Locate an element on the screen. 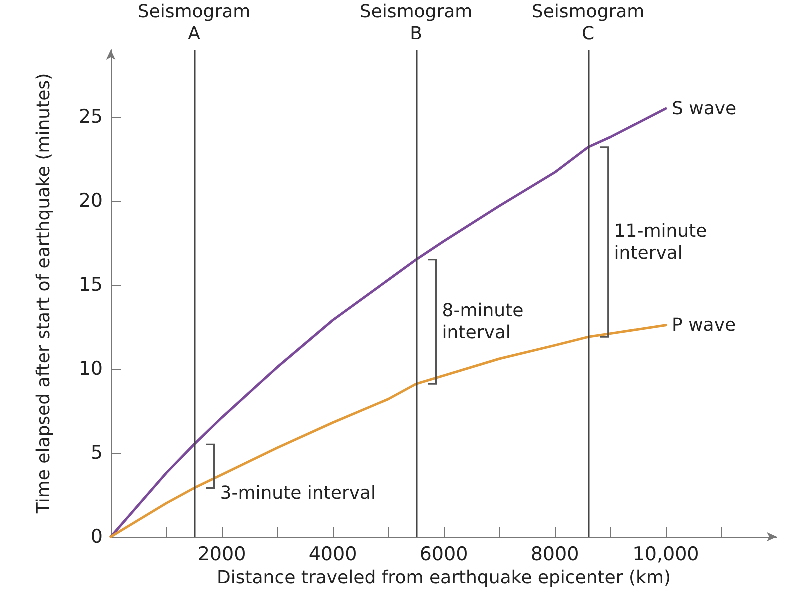  annotation: 3-minute interval is located at coordinates (298, 493).